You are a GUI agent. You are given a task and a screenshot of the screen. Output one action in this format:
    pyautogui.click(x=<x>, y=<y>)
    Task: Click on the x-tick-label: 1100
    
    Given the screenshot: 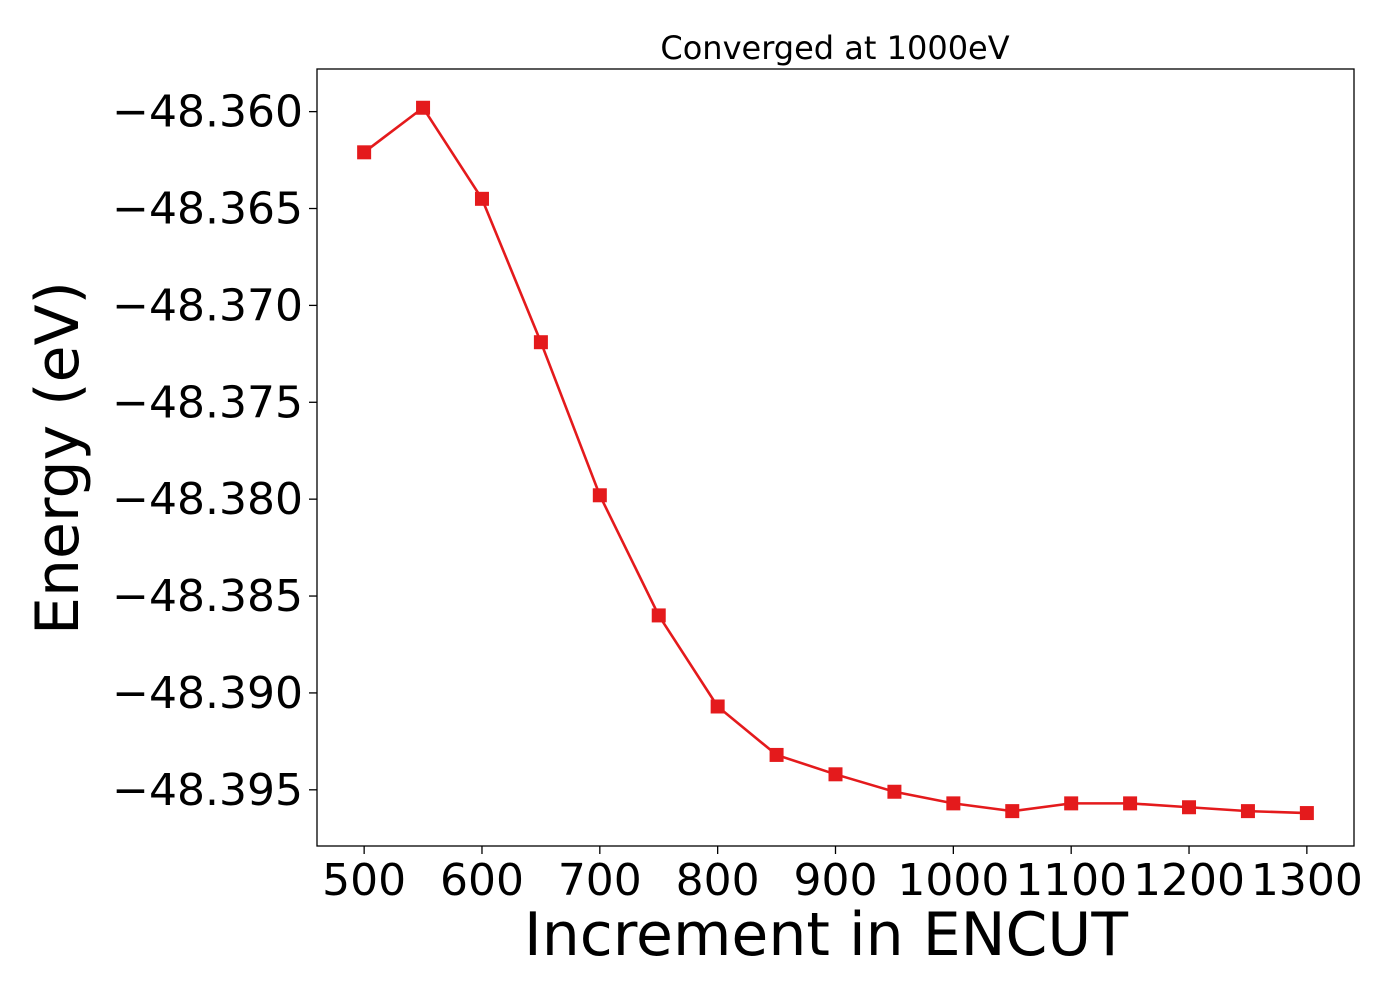 What is the action you would take?
    pyautogui.click(x=1071, y=880)
    